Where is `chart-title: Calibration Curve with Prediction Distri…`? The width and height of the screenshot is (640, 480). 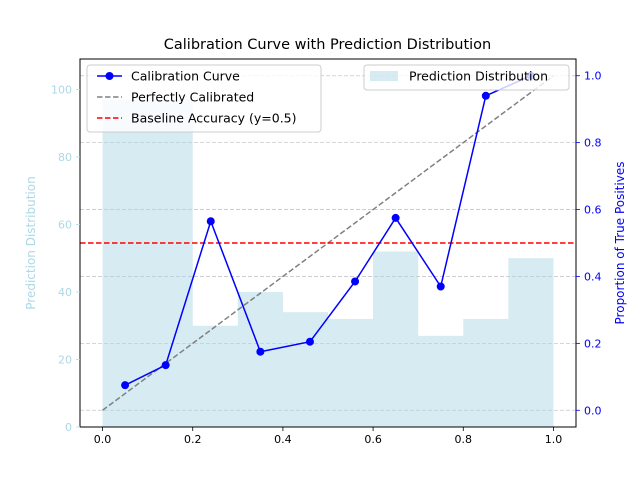
chart-title: Calibration Curve with Prediction Distri… is located at coordinates (328, 45).